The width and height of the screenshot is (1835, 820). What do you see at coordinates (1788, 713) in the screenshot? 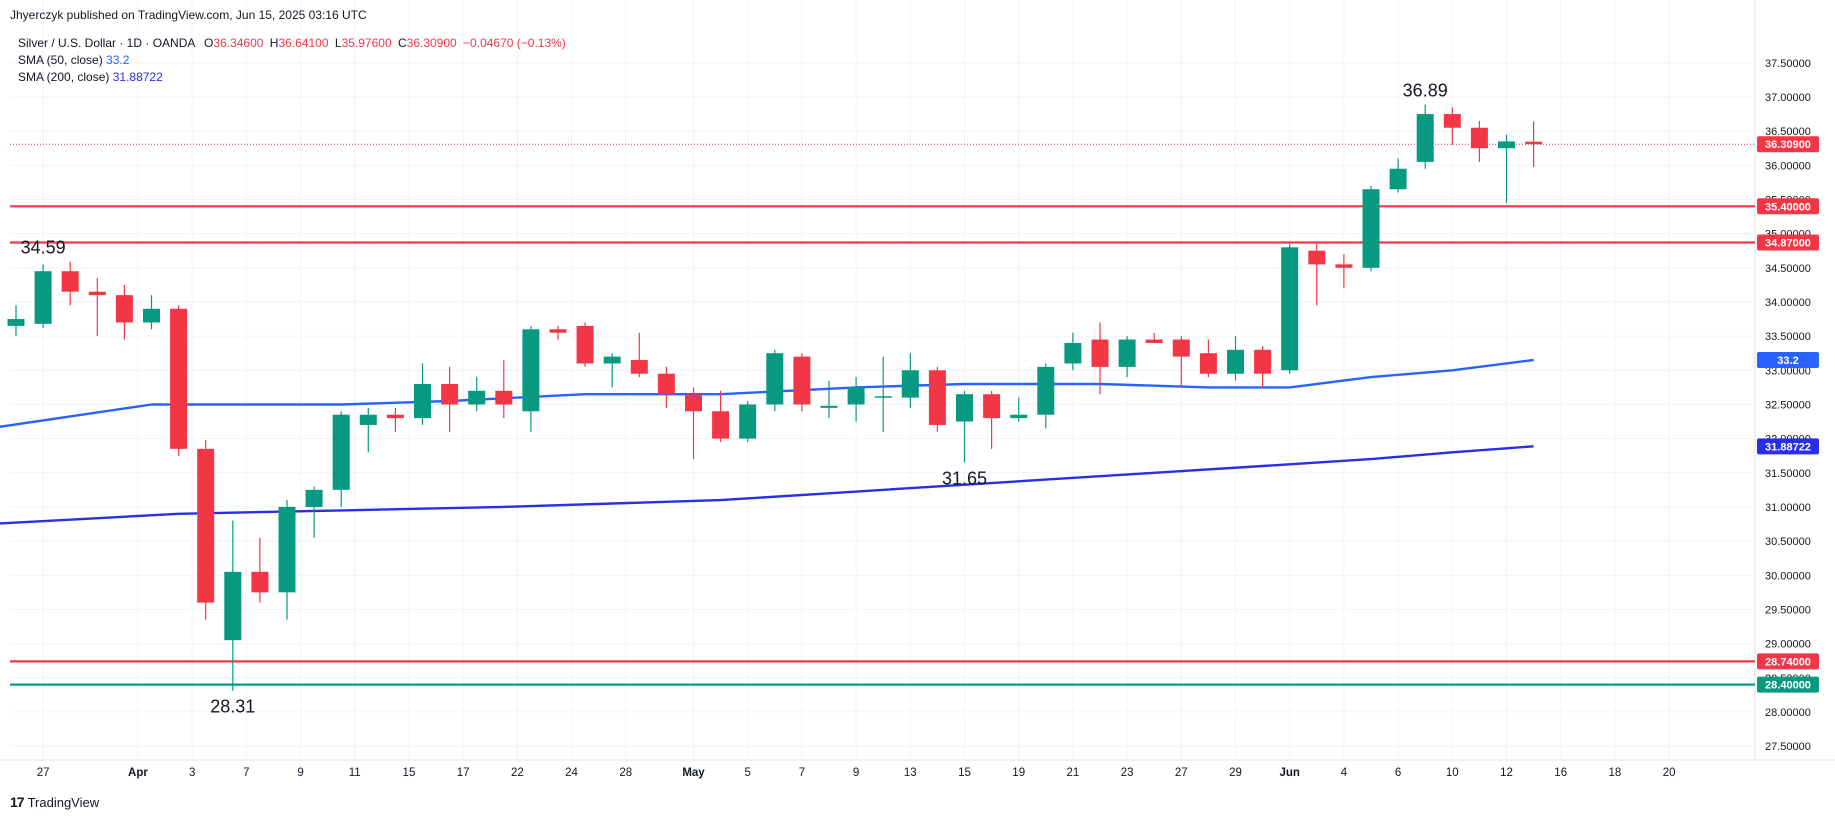
I see `y-tick-label: 28.00000` at bounding box center [1788, 713].